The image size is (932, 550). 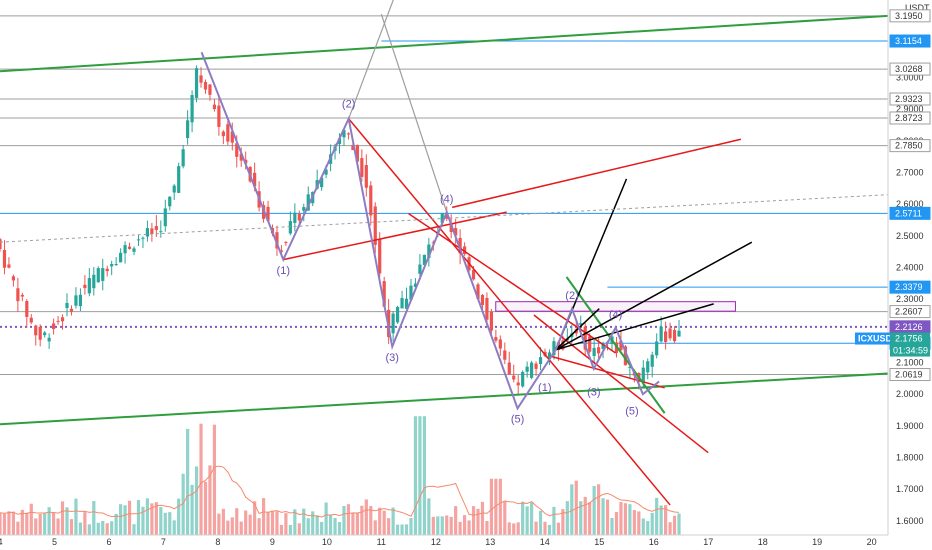 What do you see at coordinates (910, 173) in the screenshot?
I see `y-tick-label: 2.7000` at bounding box center [910, 173].